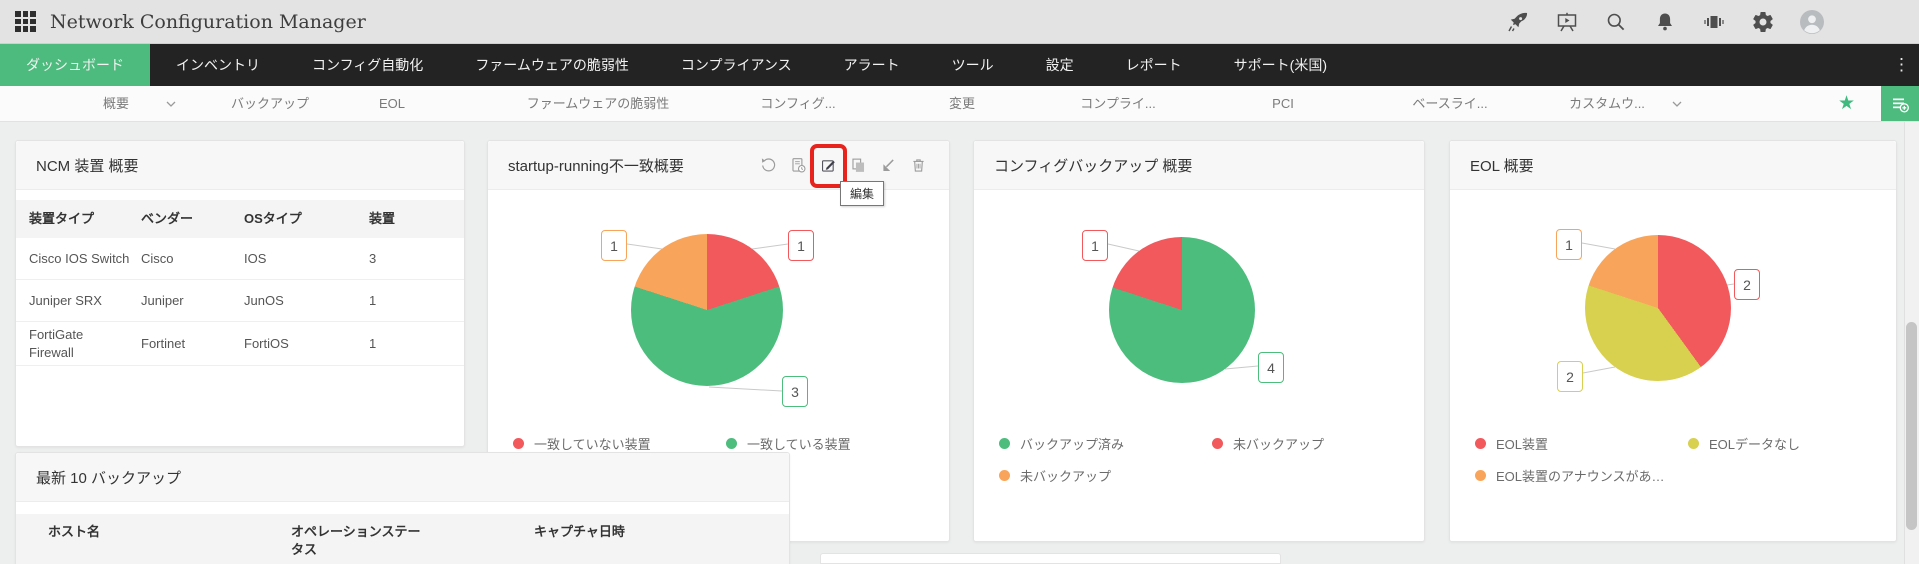 Image resolution: width=1919 pixels, height=564 pixels. I want to click on tab-alerts: アラート, so click(871, 65).